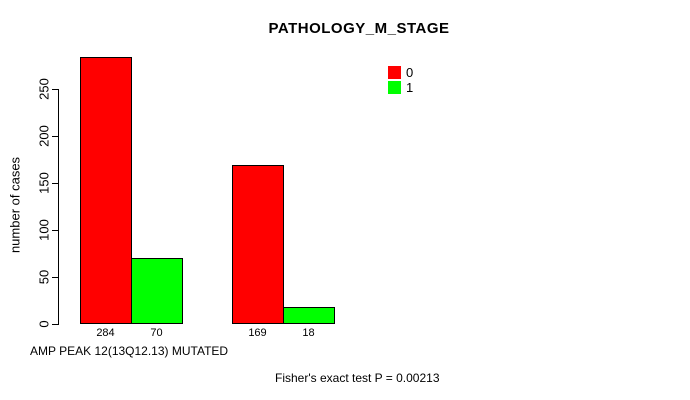 The width and height of the screenshot is (690, 400). What do you see at coordinates (44, 230) in the screenshot?
I see `y-tick-label: 100` at bounding box center [44, 230].